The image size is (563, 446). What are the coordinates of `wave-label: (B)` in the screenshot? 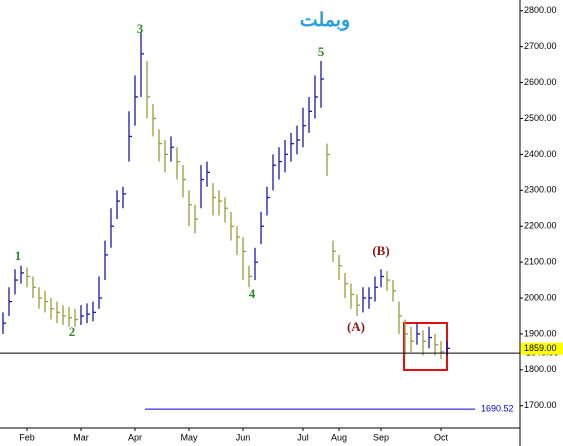 It's located at (380, 250).